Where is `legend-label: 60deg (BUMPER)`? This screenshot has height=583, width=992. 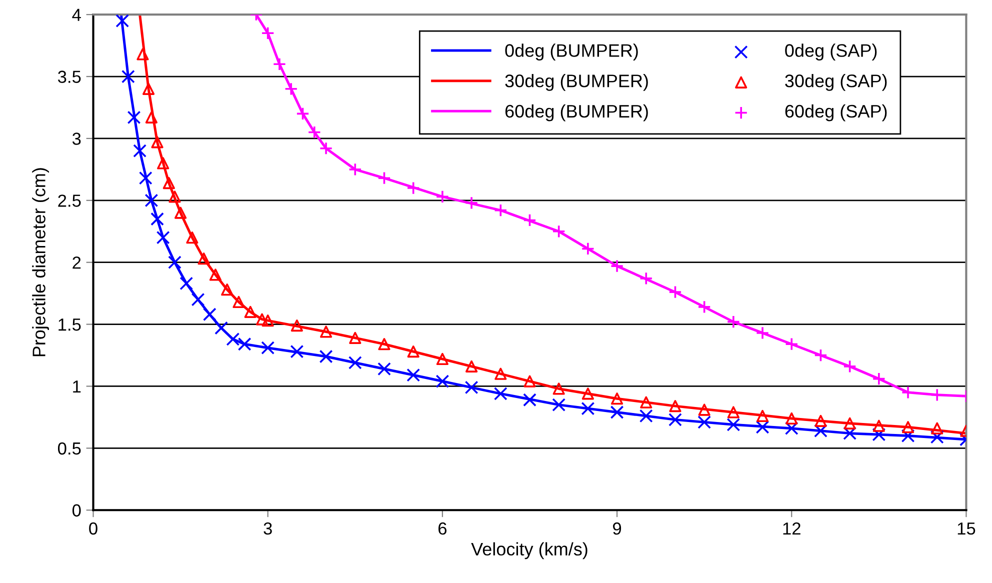
legend-label: 60deg (BUMPER) is located at coordinates (576, 113).